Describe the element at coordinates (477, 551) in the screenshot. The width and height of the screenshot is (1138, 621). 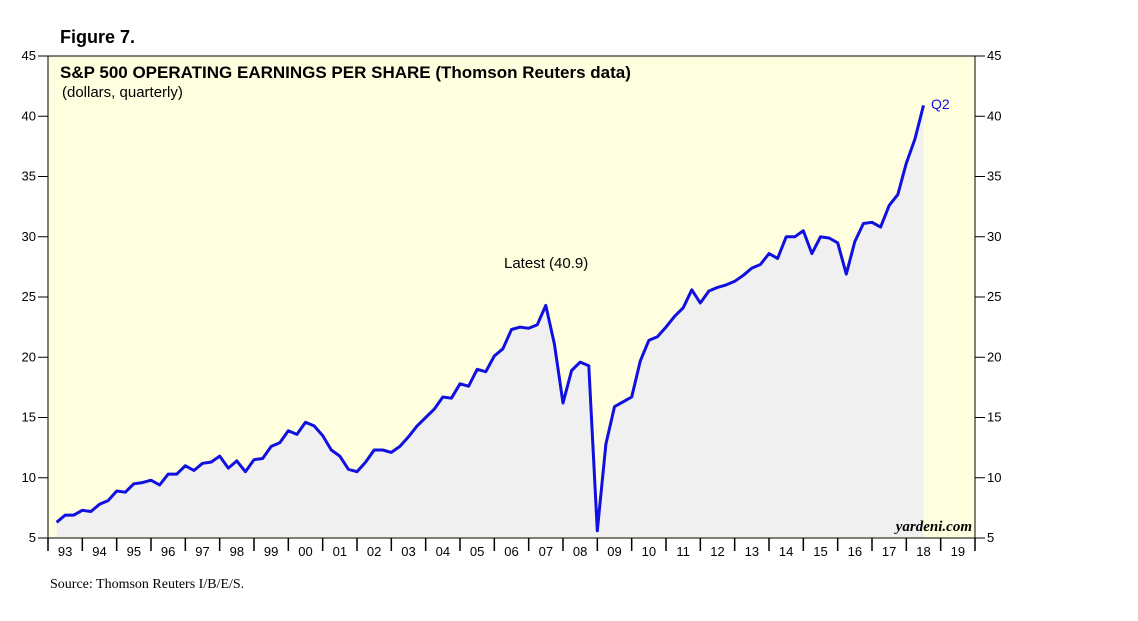
I see `x-tick-label: 05` at that location.